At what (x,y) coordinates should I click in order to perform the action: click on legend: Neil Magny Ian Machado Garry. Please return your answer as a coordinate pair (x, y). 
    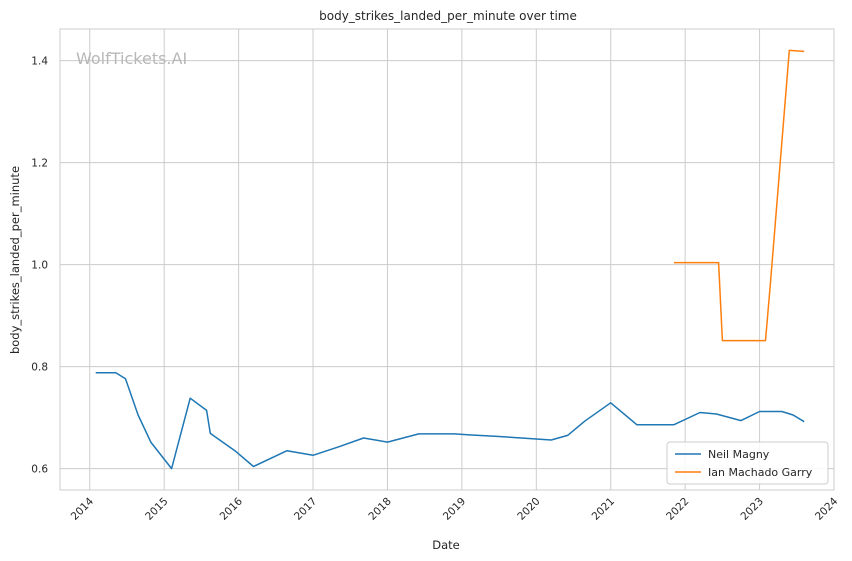
    Looking at the image, I should click on (747, 463).